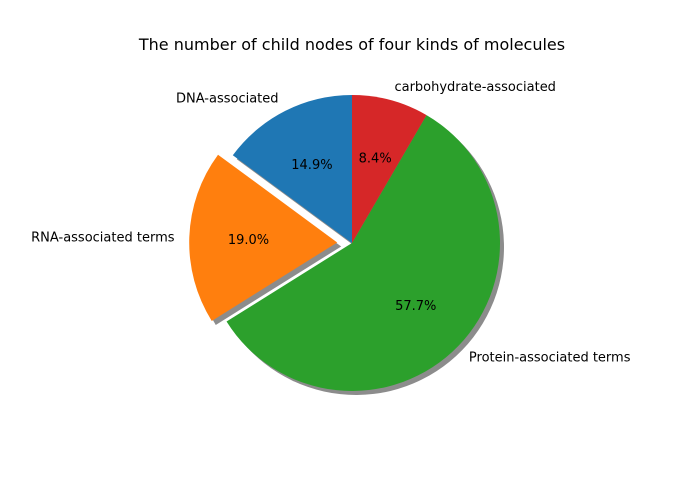 The height and width of the screenshot is (480, 688). Describe the element at coordinates (550, 357) in the screenshot. I see `pie-category-label-protein-associated-terms: Protein-associated terms` at that location.